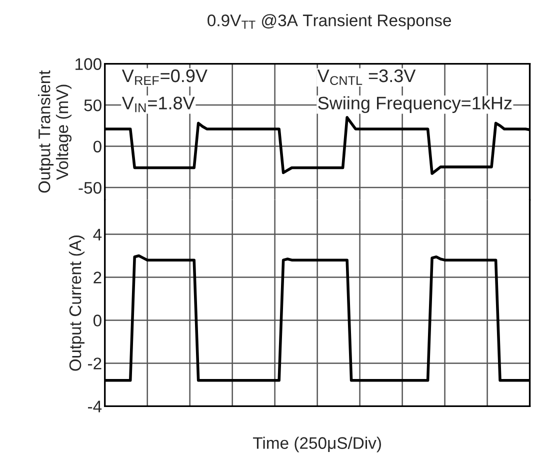 The width and height of the screenshot is (549, 469). What do you see at coordinates (55, 131) in the screenshot?
I see `y-axis-title: Output Transient Voltage (mV)` at bounding box center [55, 131].